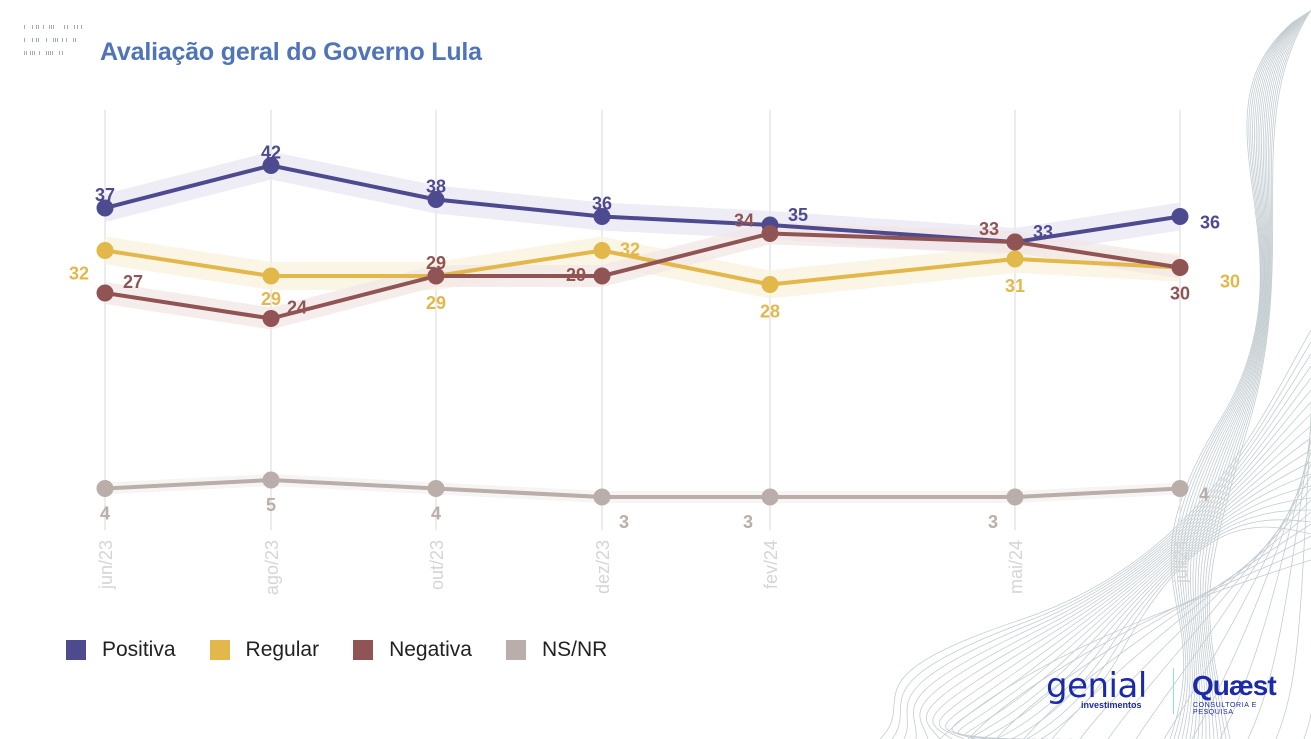 The width and height of the screenshot is (1311, 739). Describe the element at coordinates (642, 276) in the screenshot. I see `series-band-negativa` at that location.